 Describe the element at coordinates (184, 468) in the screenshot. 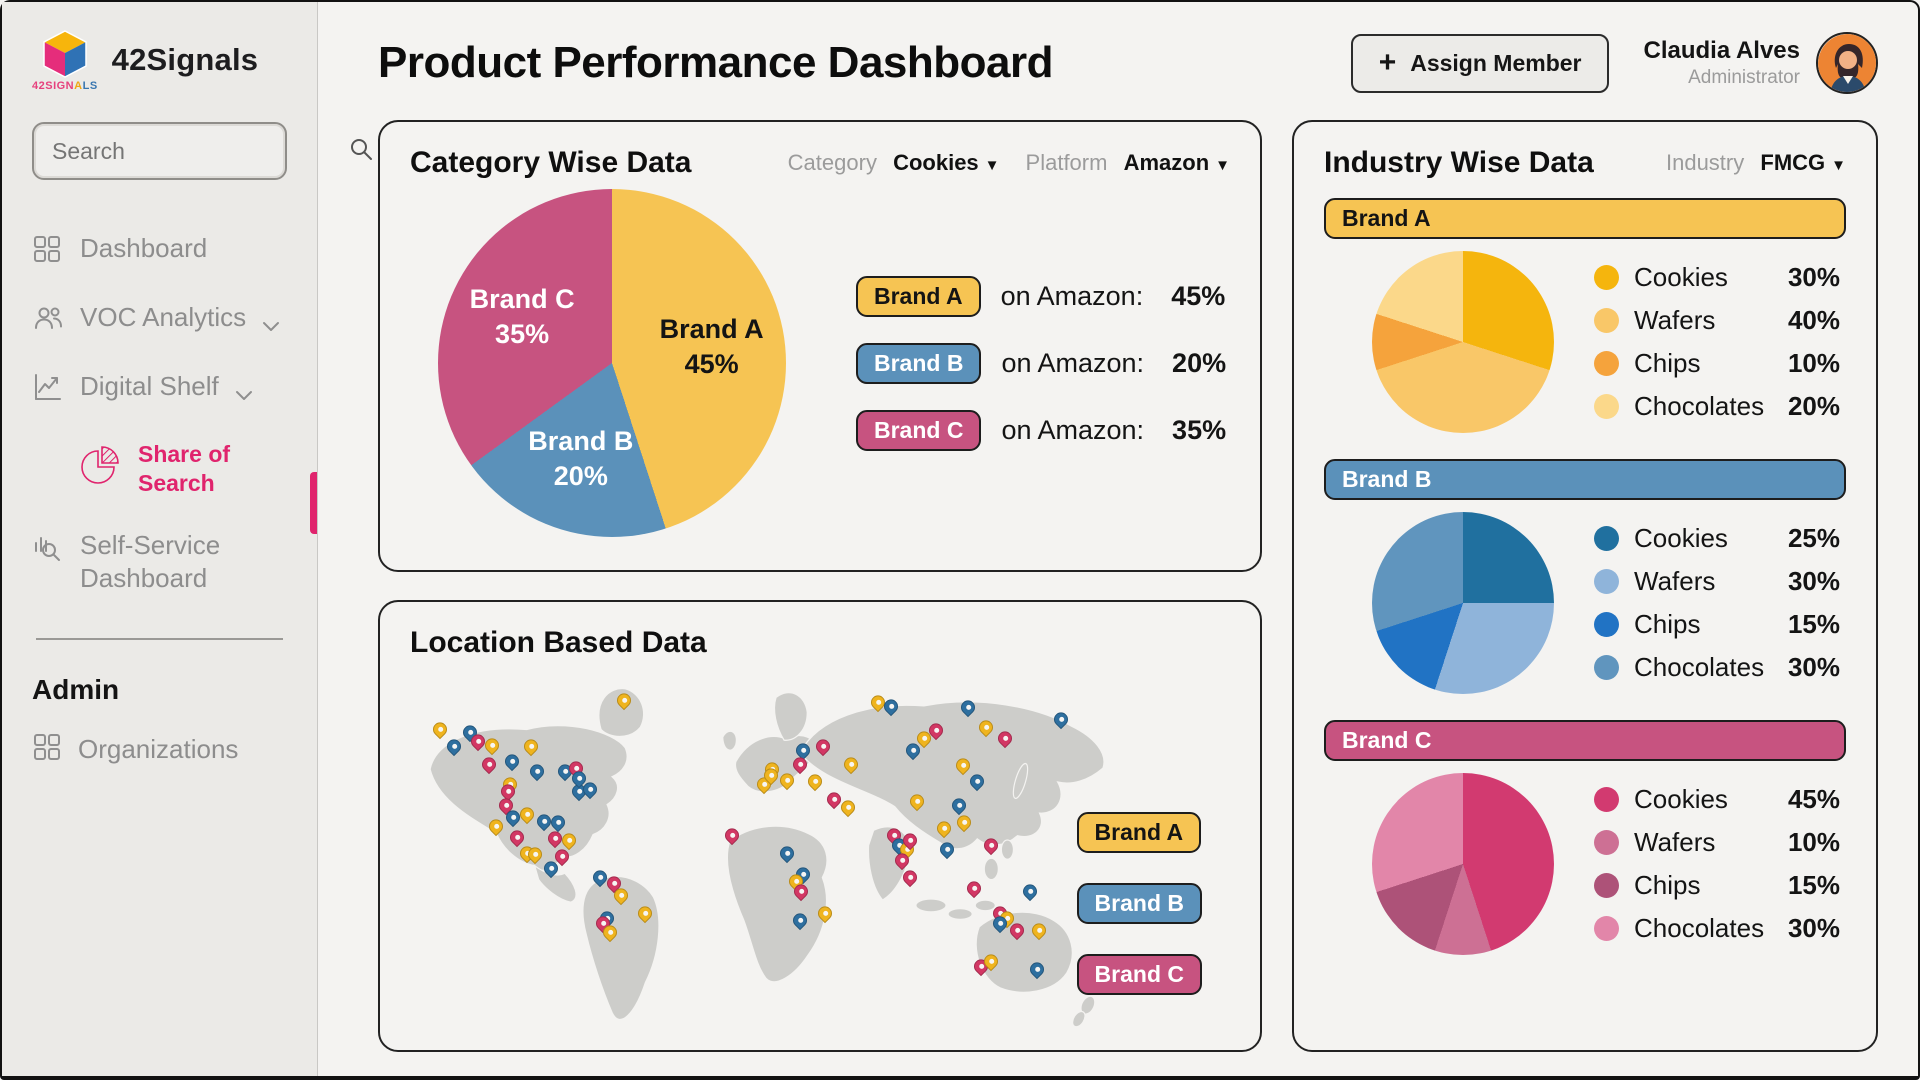

I see `sidebar-item-label: Share of Search` at that location.